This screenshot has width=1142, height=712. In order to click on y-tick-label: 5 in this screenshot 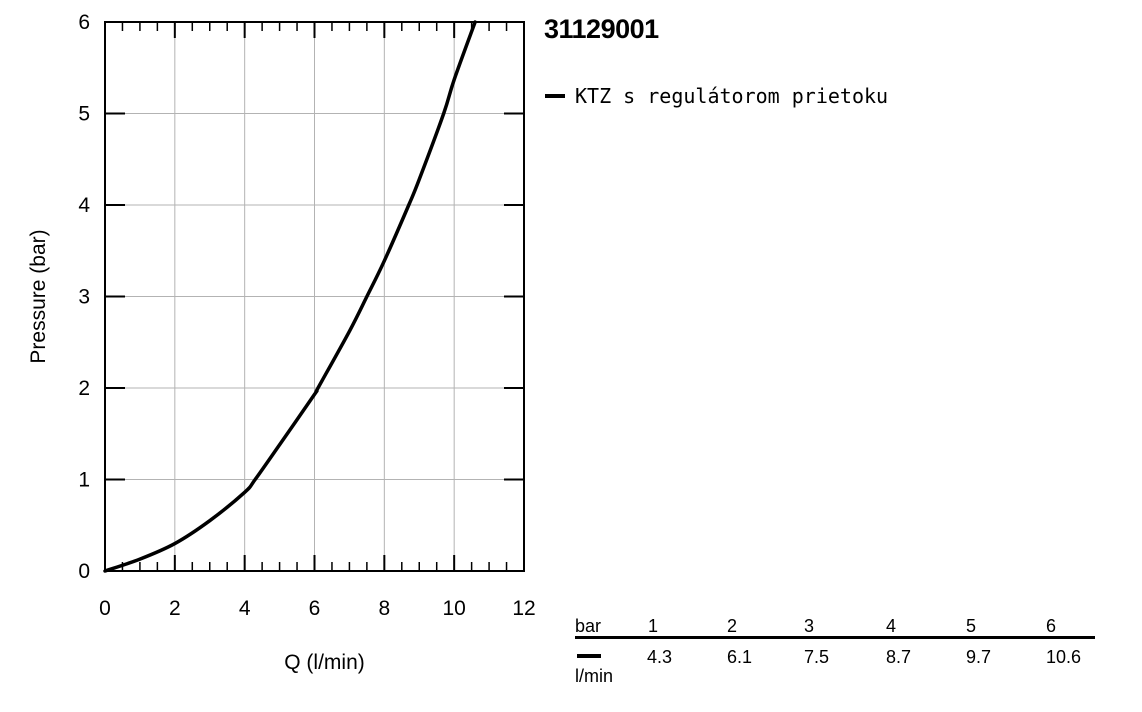, I will do `click(84, 114)`.